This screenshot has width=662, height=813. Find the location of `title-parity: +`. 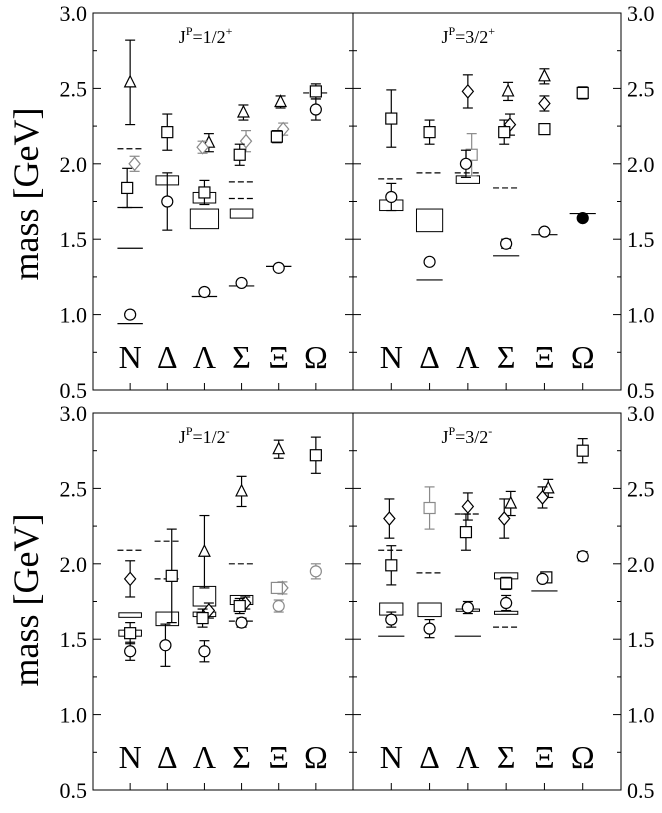

title-parity: + is located at coordinates (229, 31).